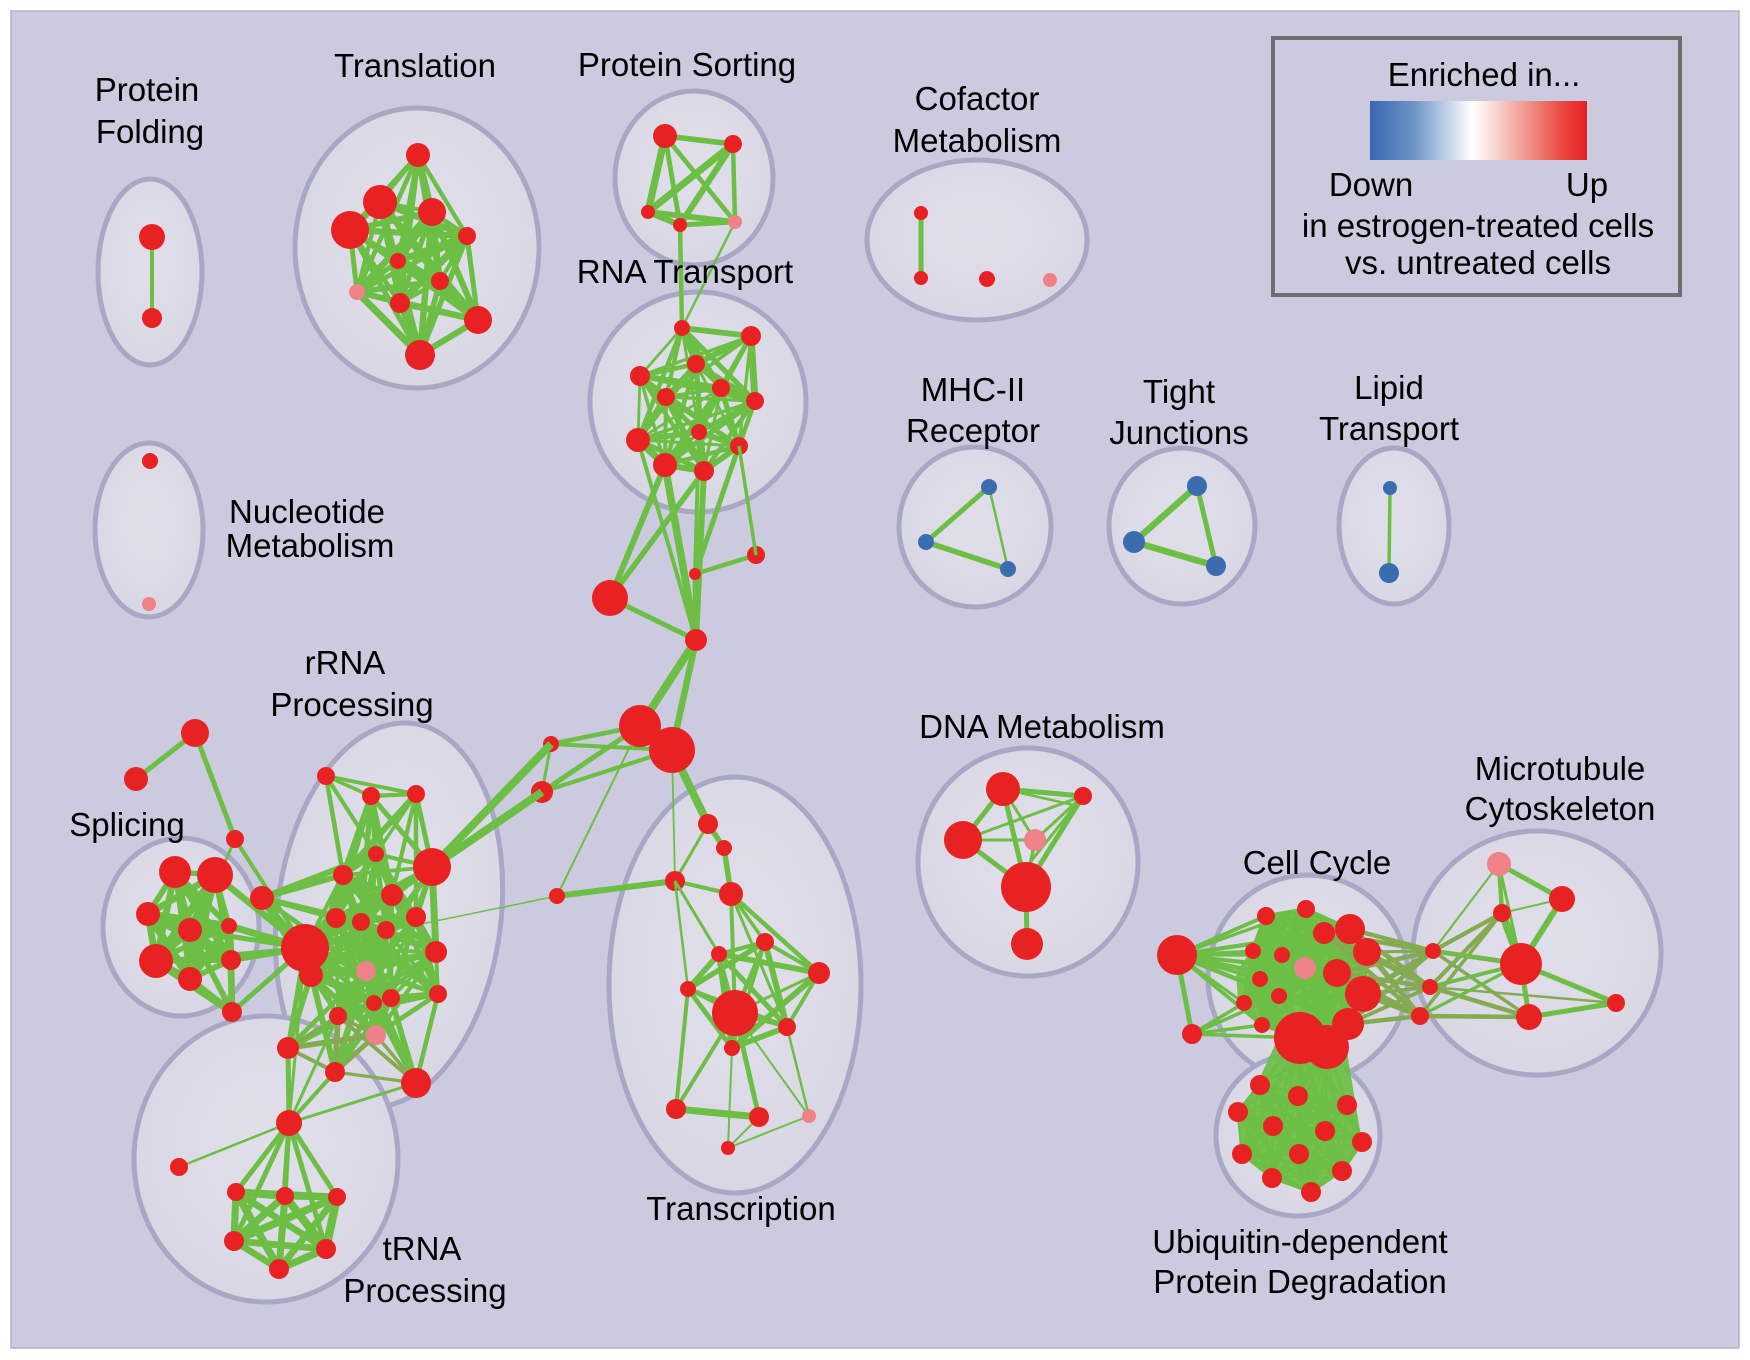 The height and width of the screenshot is (1360, 1750). What do you see at coordinates (147, 89) in the screenshot?
I see `svg-text: Protein` at bounding box center [147, 89].